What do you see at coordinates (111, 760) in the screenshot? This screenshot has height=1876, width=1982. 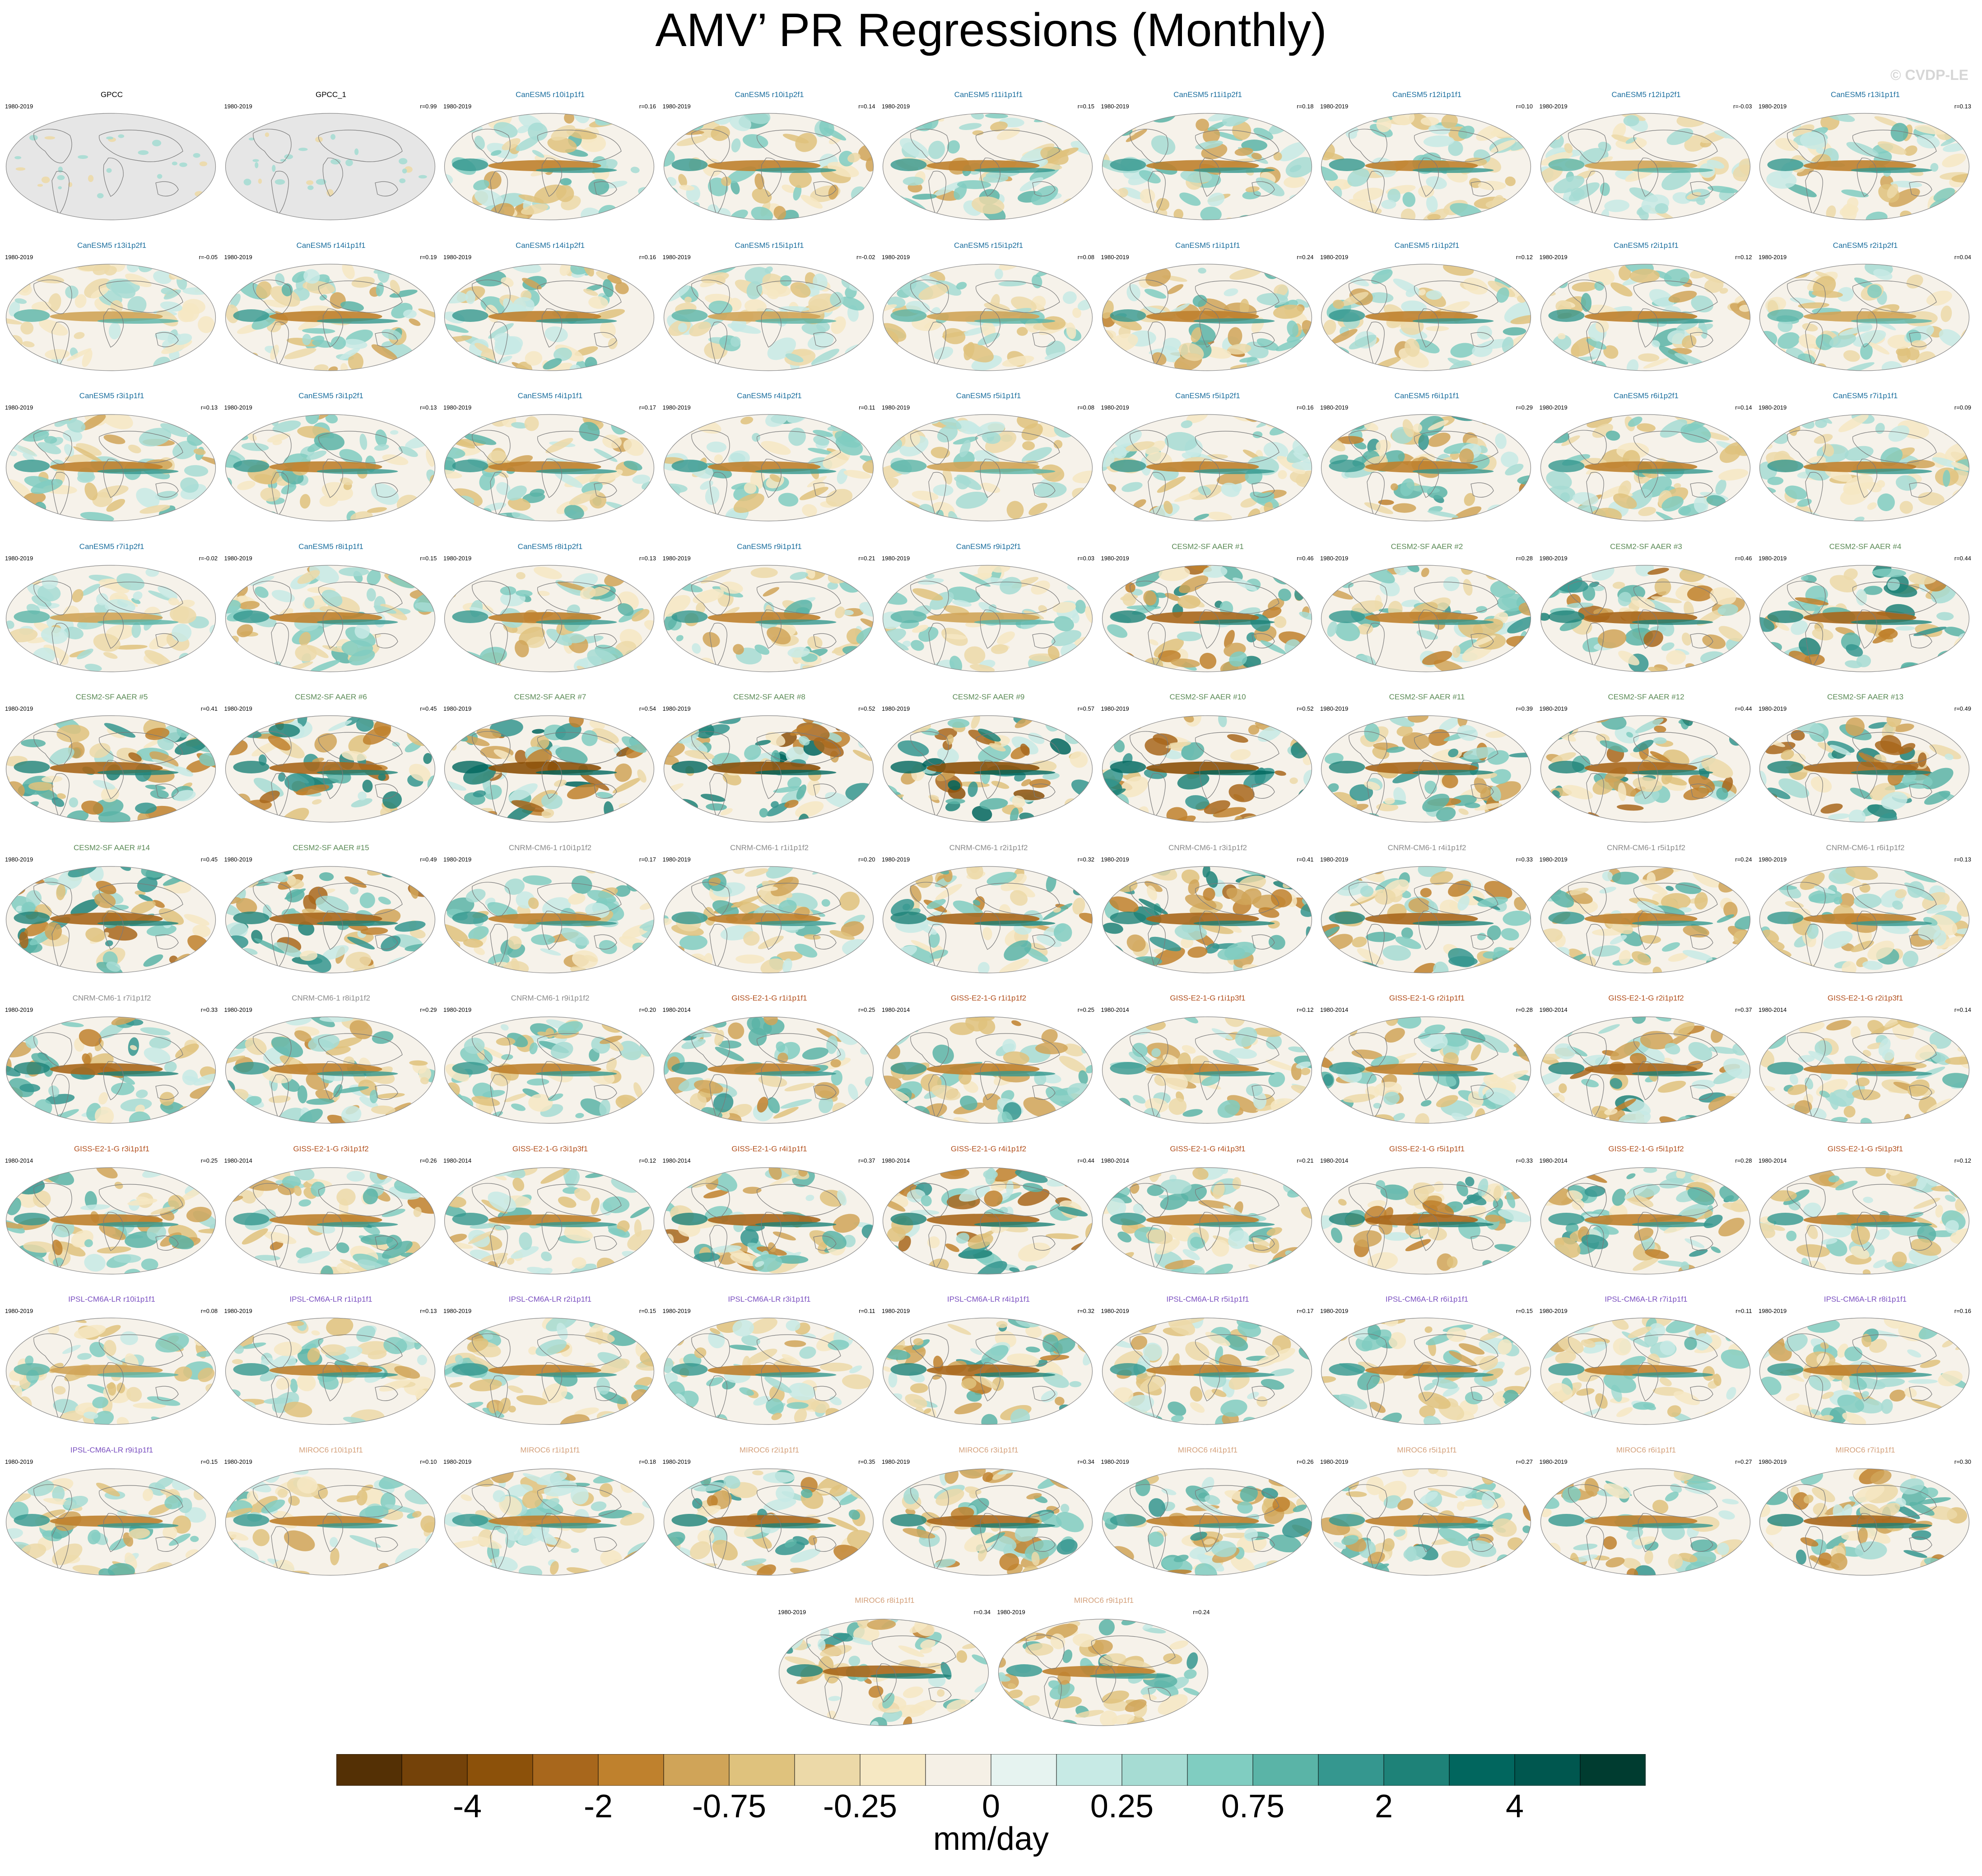 I see `map-panel: CESM2-SF AAER #5 1980-2019 r=0.41` at bounding box center [111, 760].